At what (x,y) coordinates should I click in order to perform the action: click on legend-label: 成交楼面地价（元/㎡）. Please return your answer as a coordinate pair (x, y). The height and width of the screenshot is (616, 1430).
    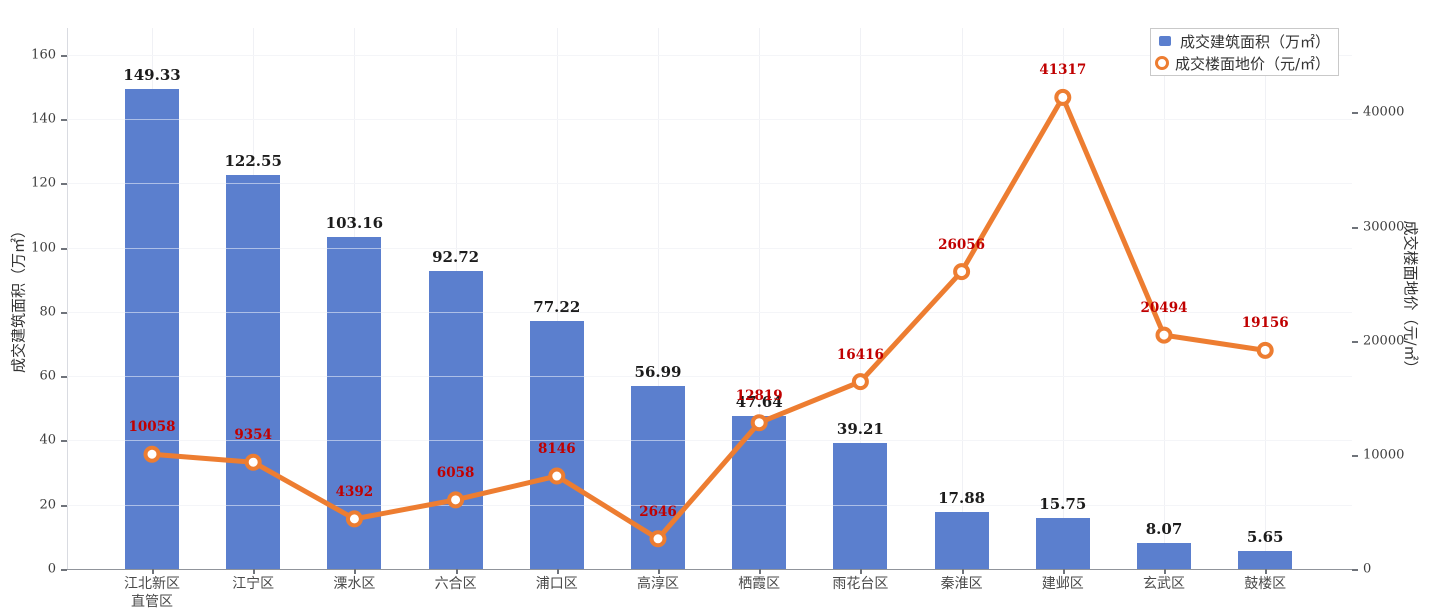
    Looking at the image, I should click on (1252, 63).